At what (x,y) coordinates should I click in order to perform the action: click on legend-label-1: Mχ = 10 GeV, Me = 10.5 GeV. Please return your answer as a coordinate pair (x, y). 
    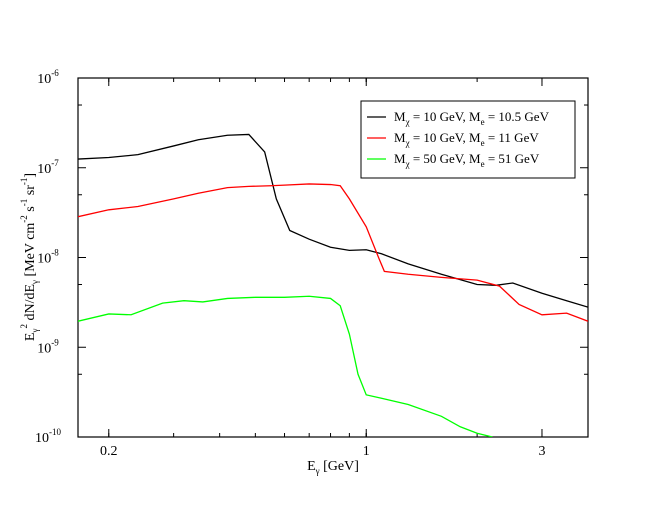
    Looking at the image, I should click on (472, 118).